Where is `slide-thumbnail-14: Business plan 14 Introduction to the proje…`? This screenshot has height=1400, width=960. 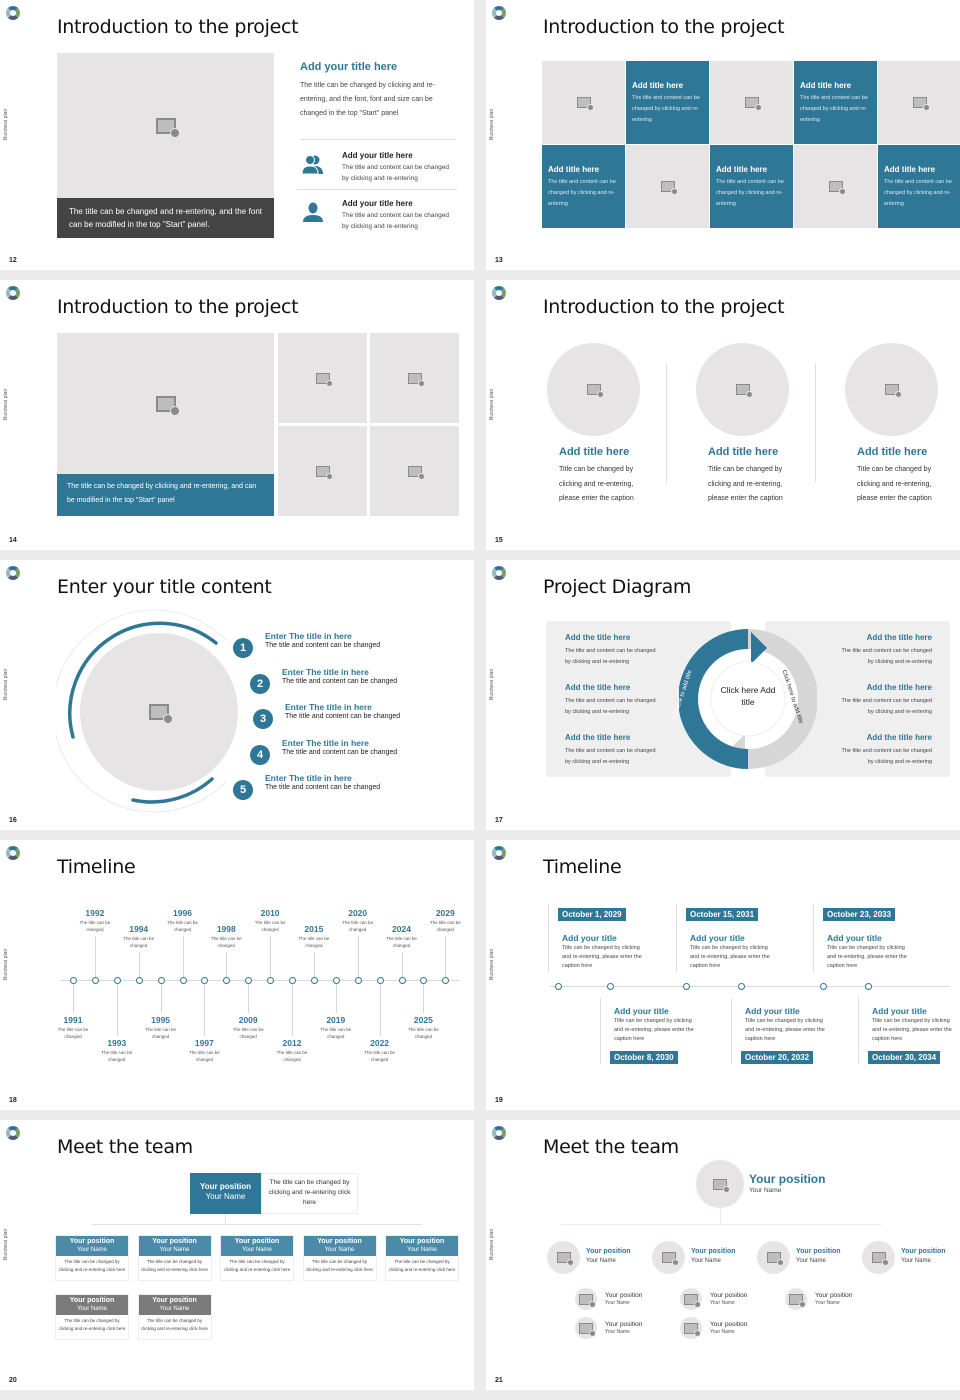 slide-thumbnail-14: Business plan 14 Introduction to the proje… is located at coordinates (237, 415).